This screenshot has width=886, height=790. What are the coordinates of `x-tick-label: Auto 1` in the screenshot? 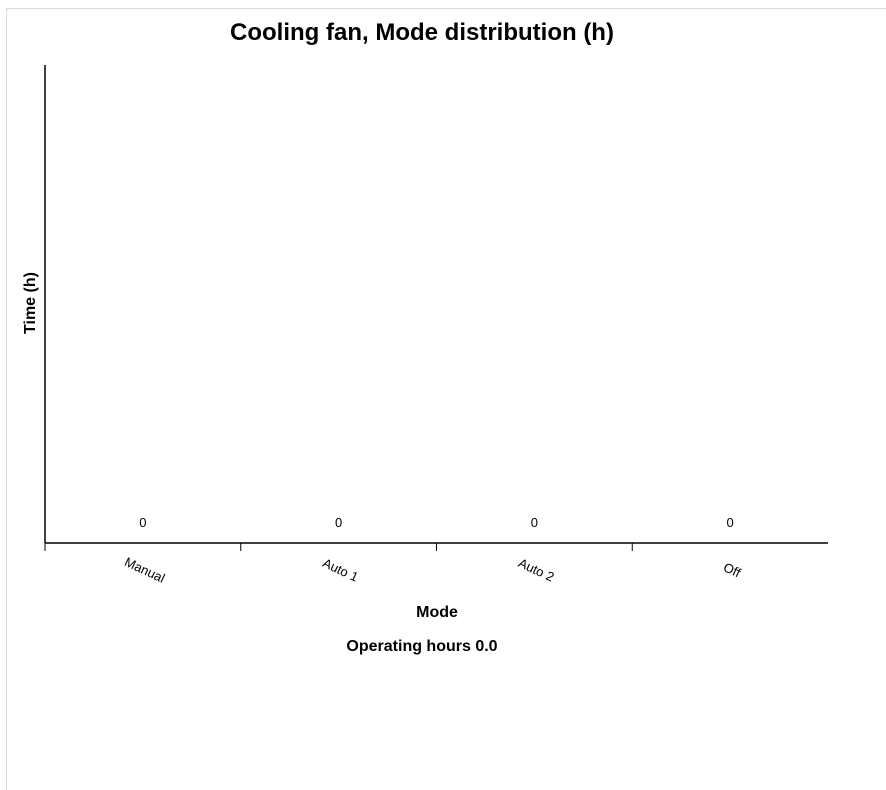 It's located at (340, 569).